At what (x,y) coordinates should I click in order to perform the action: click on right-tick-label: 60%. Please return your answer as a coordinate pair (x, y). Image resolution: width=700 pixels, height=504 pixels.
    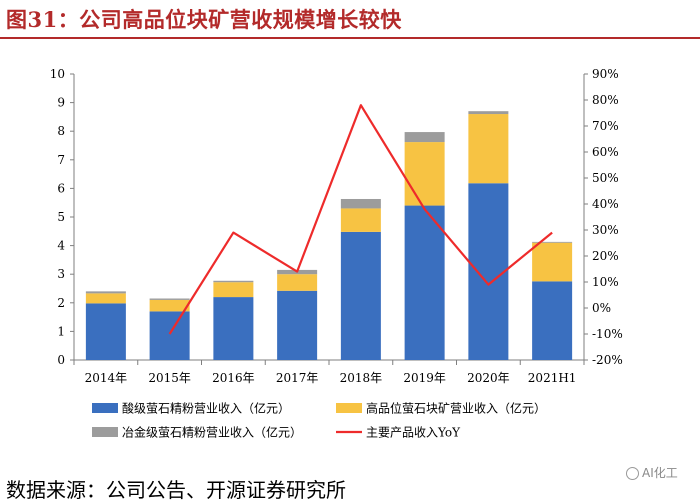
    Looking at the image, I should click on (605, 152).